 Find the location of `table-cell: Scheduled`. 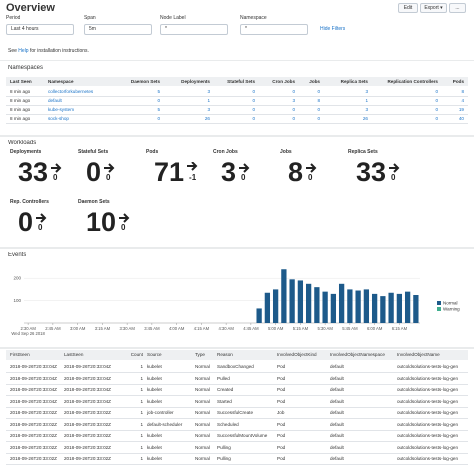

table-cell: Scheduled is located at coordinates (228, 424).